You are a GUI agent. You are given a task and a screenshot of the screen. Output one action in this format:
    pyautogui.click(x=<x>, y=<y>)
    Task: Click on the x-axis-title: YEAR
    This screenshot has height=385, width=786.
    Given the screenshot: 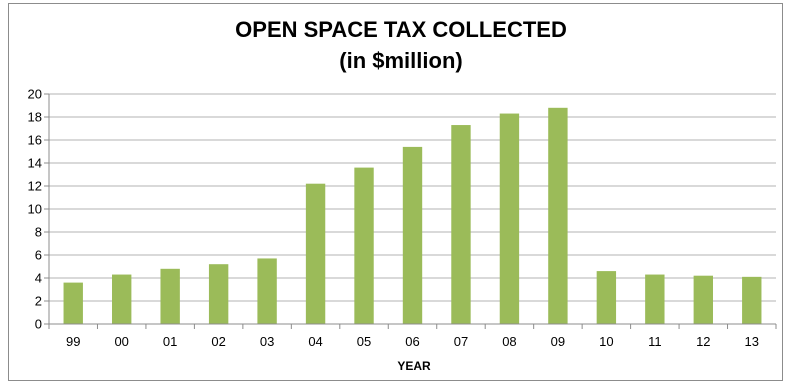 What is the action you would take?
    pyautogui.click(x=414, y=366)
    